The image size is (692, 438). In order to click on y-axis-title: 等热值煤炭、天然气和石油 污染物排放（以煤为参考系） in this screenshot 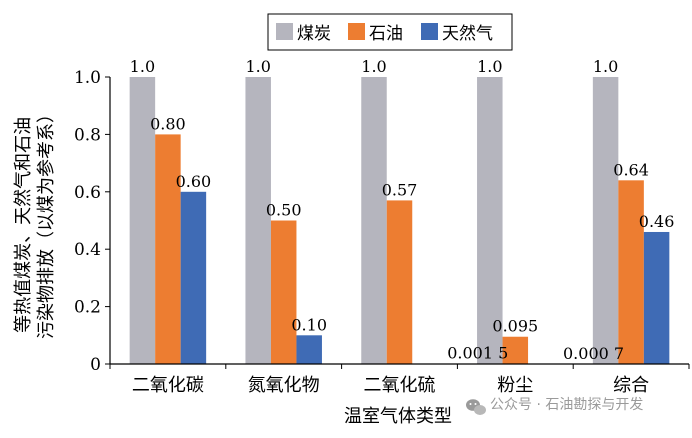, I will do `click(35, 222)`.